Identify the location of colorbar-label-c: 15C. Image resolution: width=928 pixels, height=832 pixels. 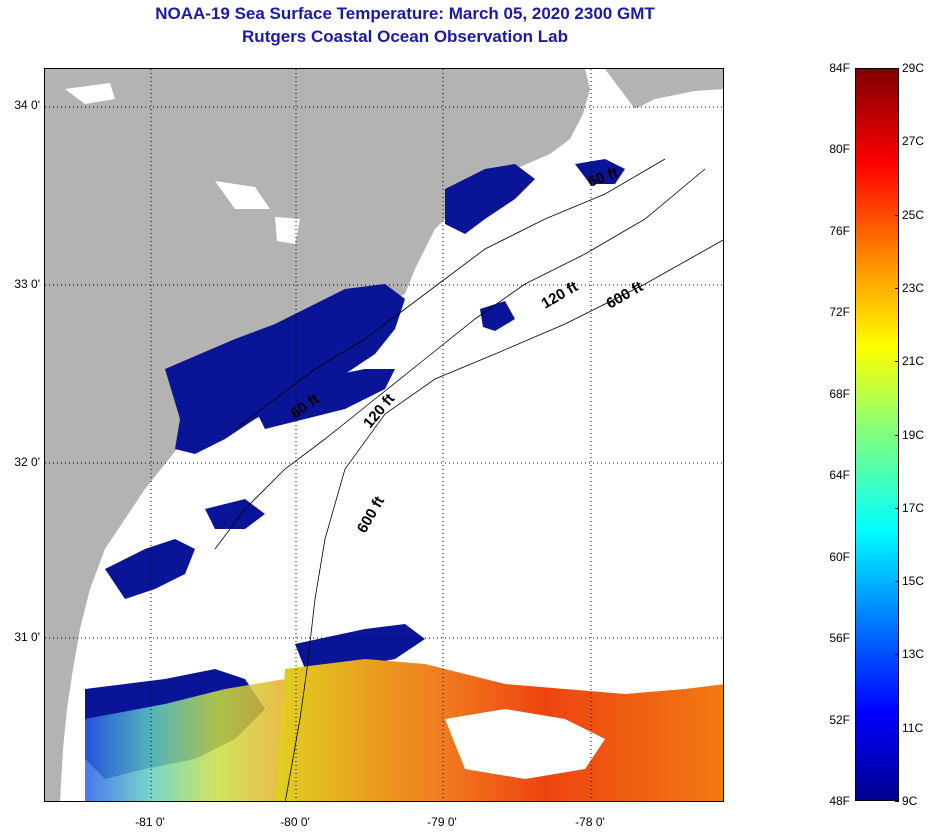
(913, 581).